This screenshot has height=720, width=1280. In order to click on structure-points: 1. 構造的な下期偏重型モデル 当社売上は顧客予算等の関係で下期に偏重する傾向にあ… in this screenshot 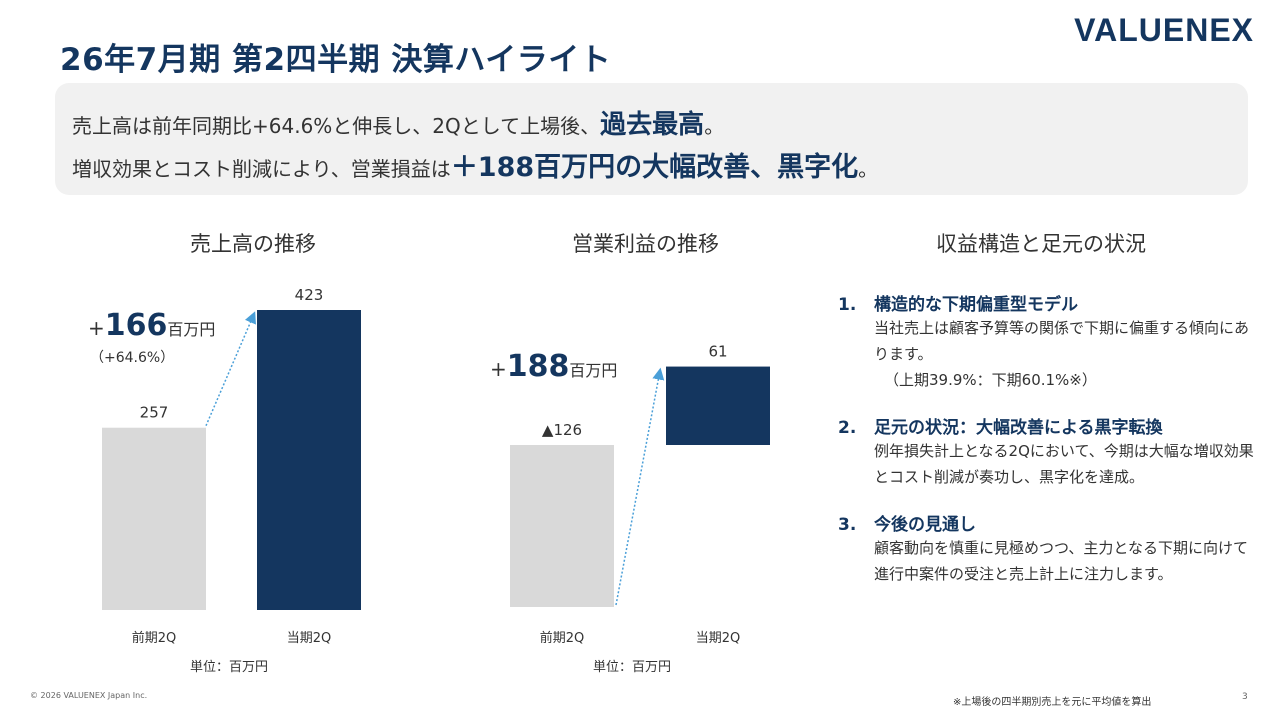, I will do `click(1048, 448)`.